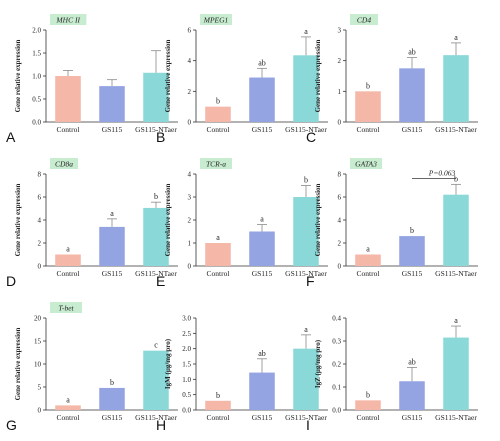 The image size is (500, 441). I want to click on panel-letter: F, so click(310, 281).